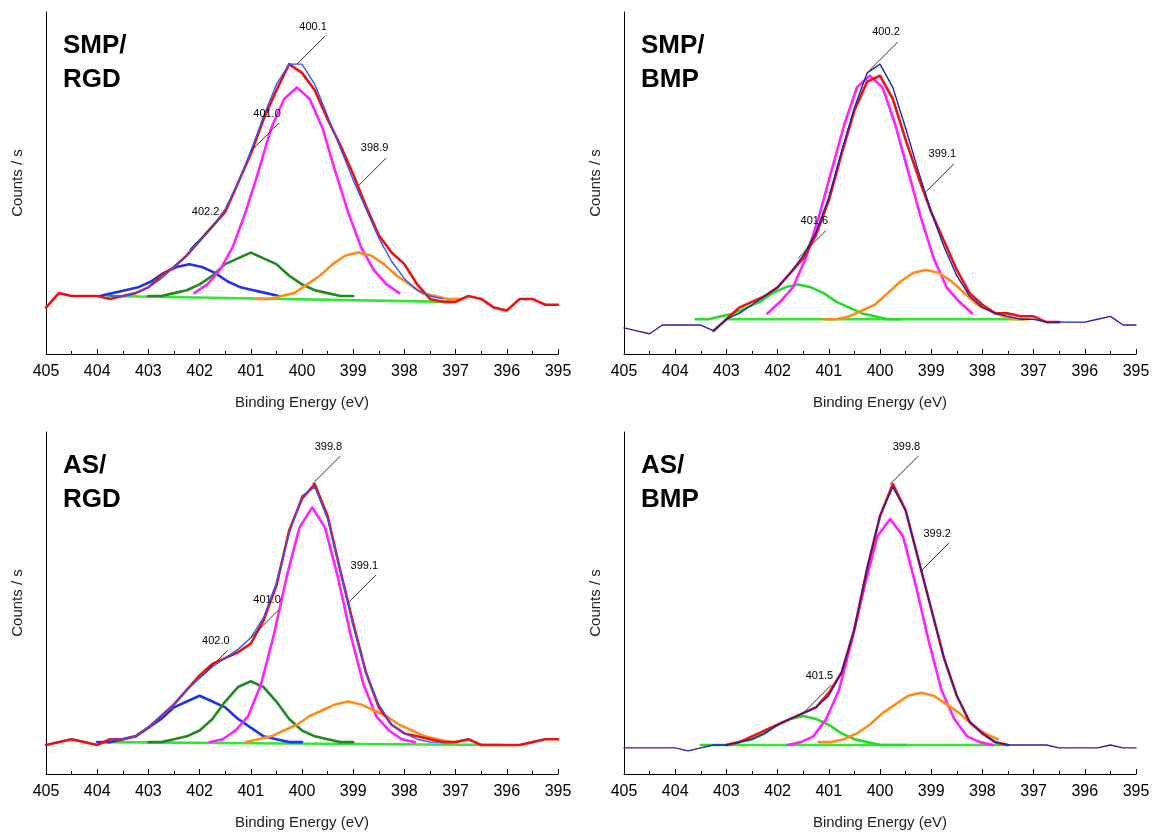  Describe the element at coordinates (95, 61) in the screenshot. I see `chart-title: SMP/ RGD` at that location.